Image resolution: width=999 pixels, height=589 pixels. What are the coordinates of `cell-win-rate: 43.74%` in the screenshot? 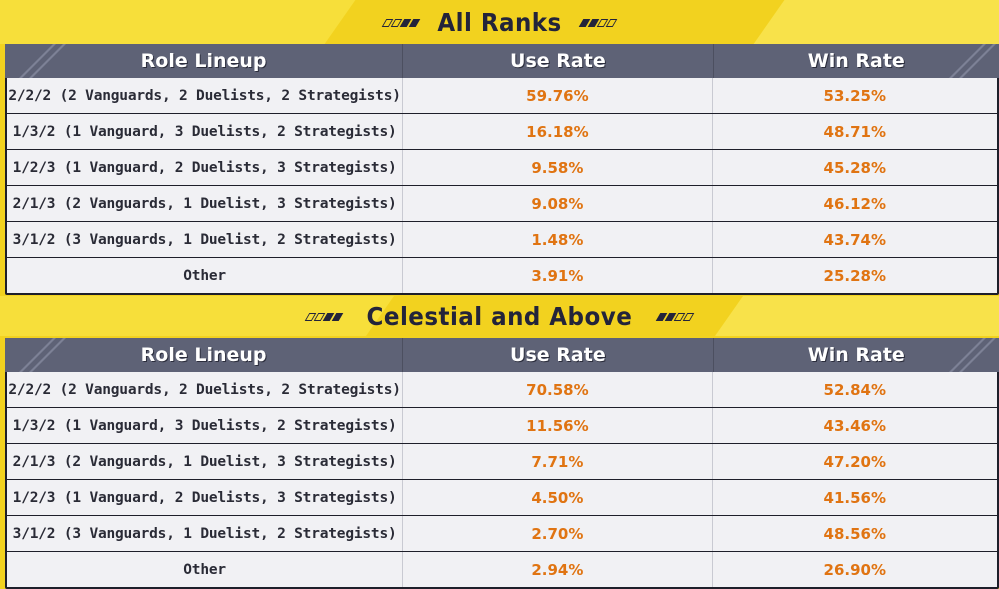 It's located at (854, 239).